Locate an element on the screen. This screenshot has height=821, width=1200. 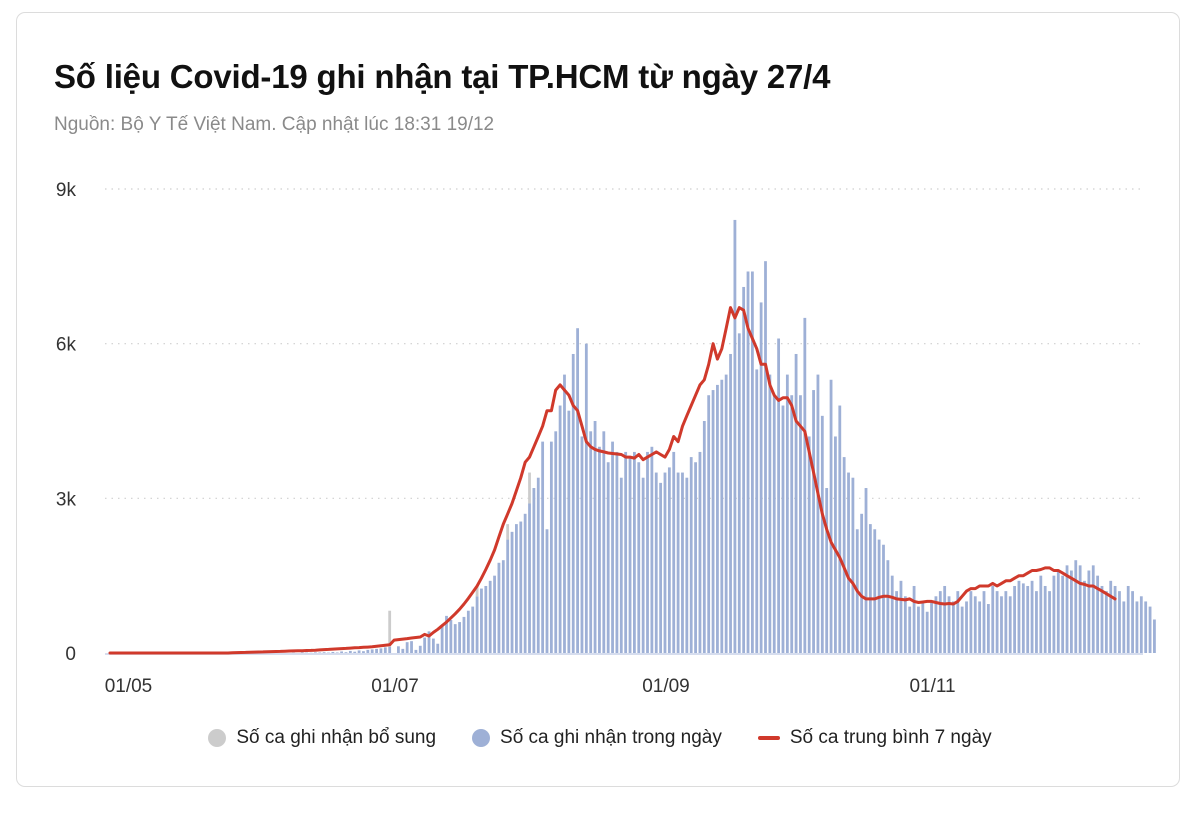
legend-item-daily: Số ca ghi nhận trong ngày is located at coordinates (597, 738).